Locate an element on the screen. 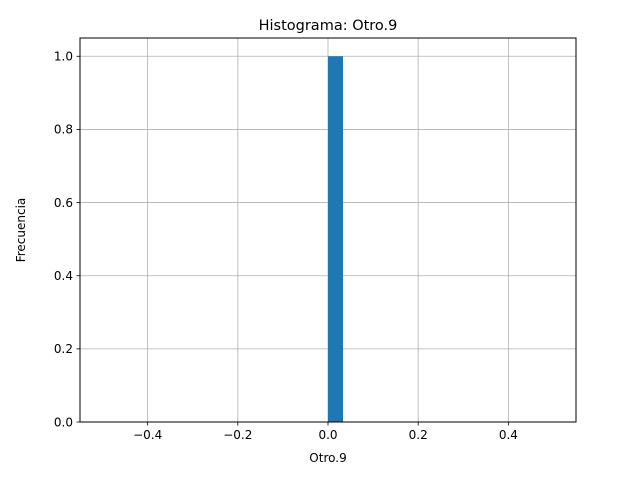 Image resolution: width=640 pixels, height=485 pixels. y-tick-label: 0.8 is located at coordinates (63, 130).